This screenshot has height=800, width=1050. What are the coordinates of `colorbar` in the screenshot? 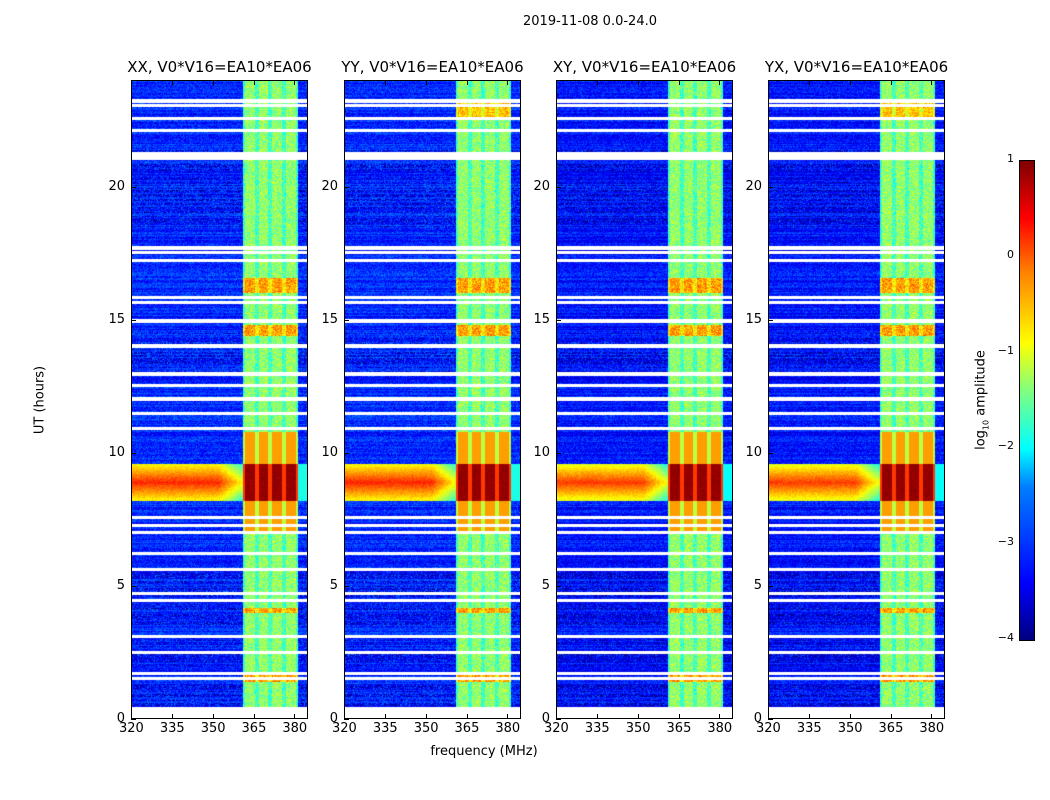 It's located at (1027, 400).